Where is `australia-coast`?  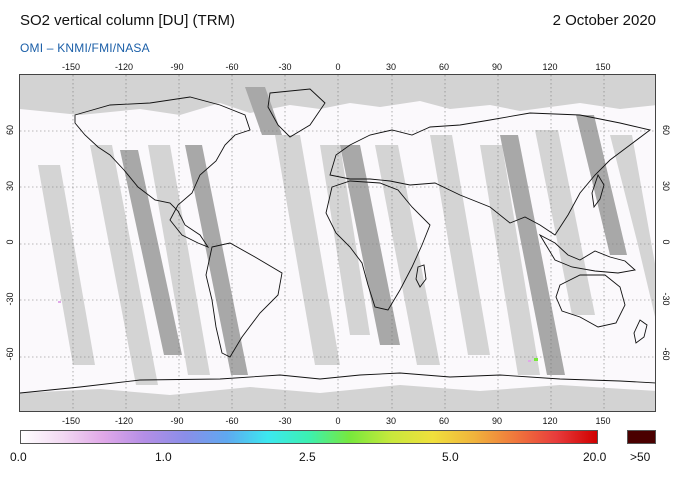 australia-coast is located at coordinates (590, 301).